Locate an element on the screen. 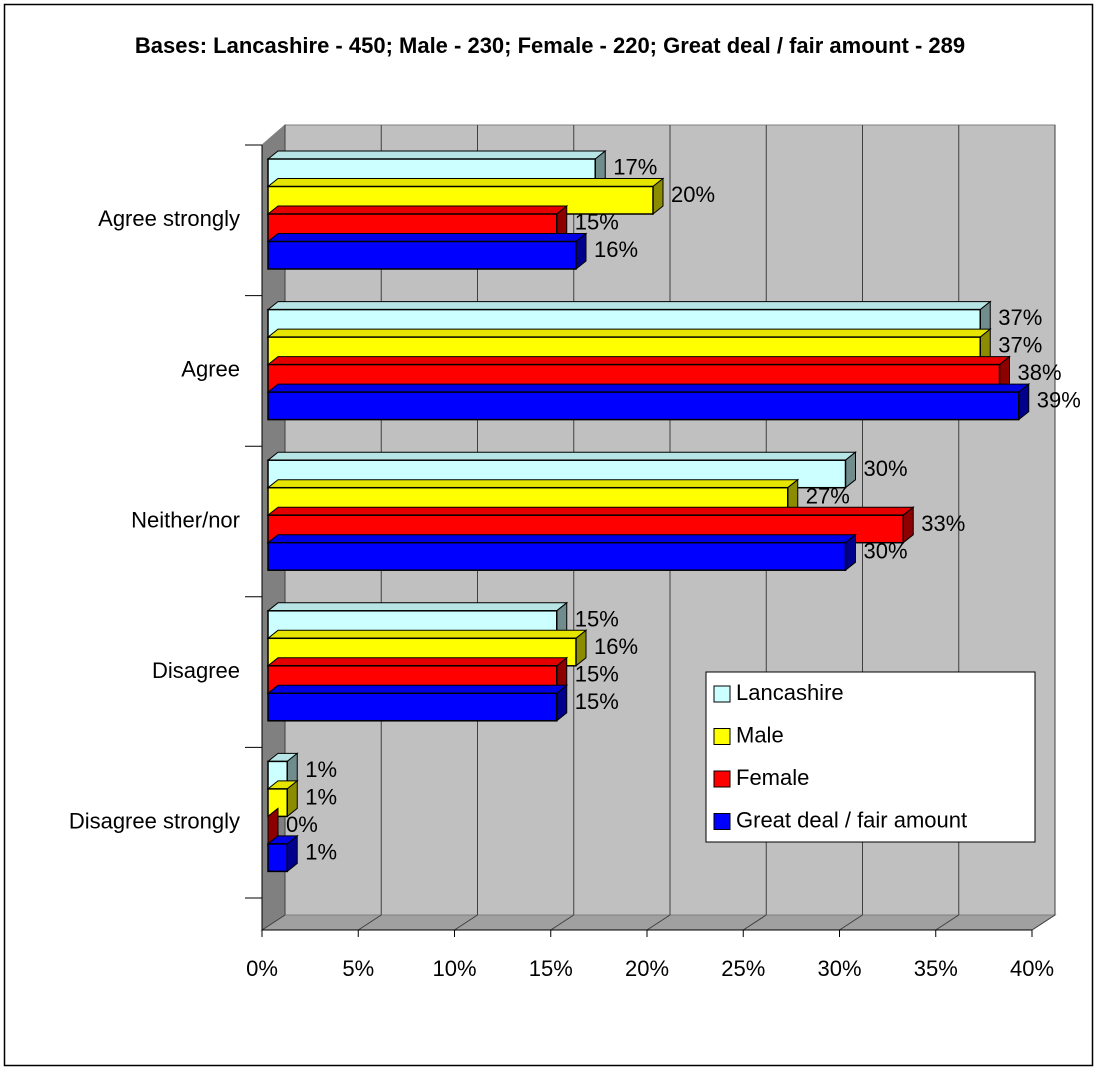  y-tick-label: Disagree is located at coordinates (196, 670).